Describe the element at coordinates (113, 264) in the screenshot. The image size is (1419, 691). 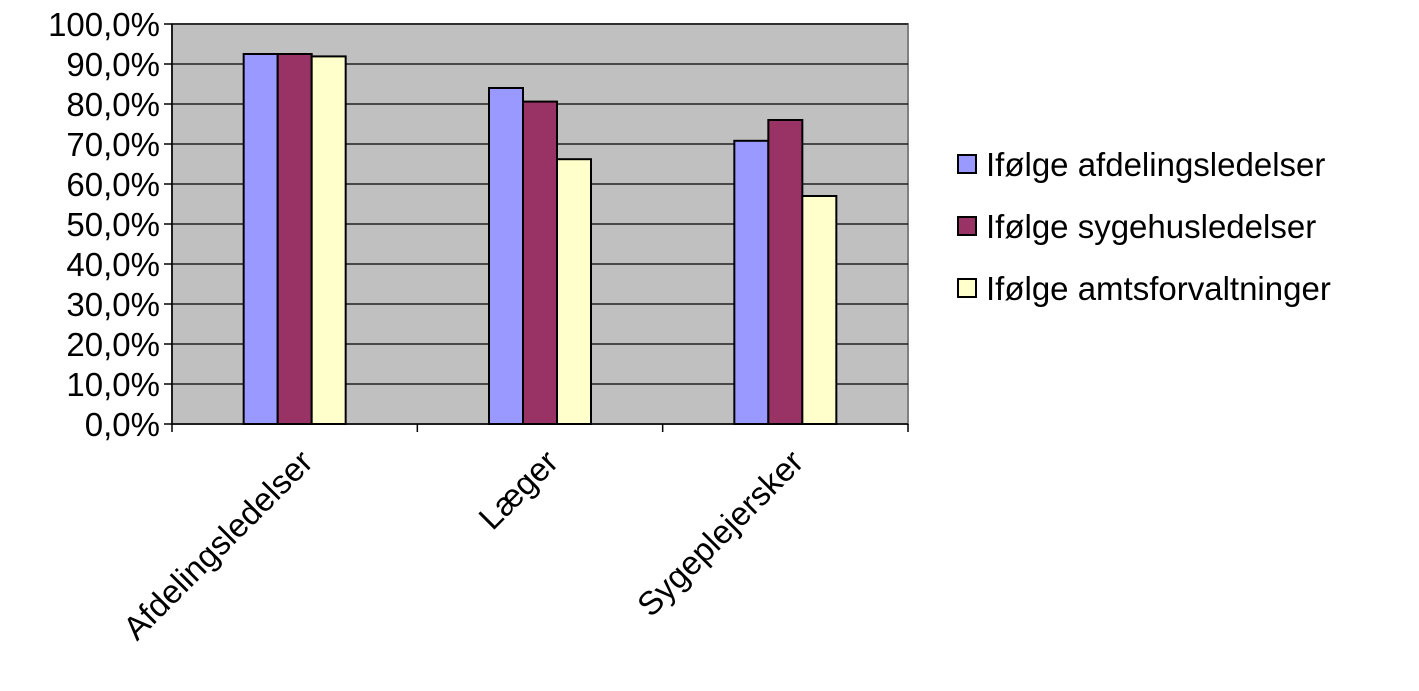
I see `y-tick-label: 40,0%` at that location.